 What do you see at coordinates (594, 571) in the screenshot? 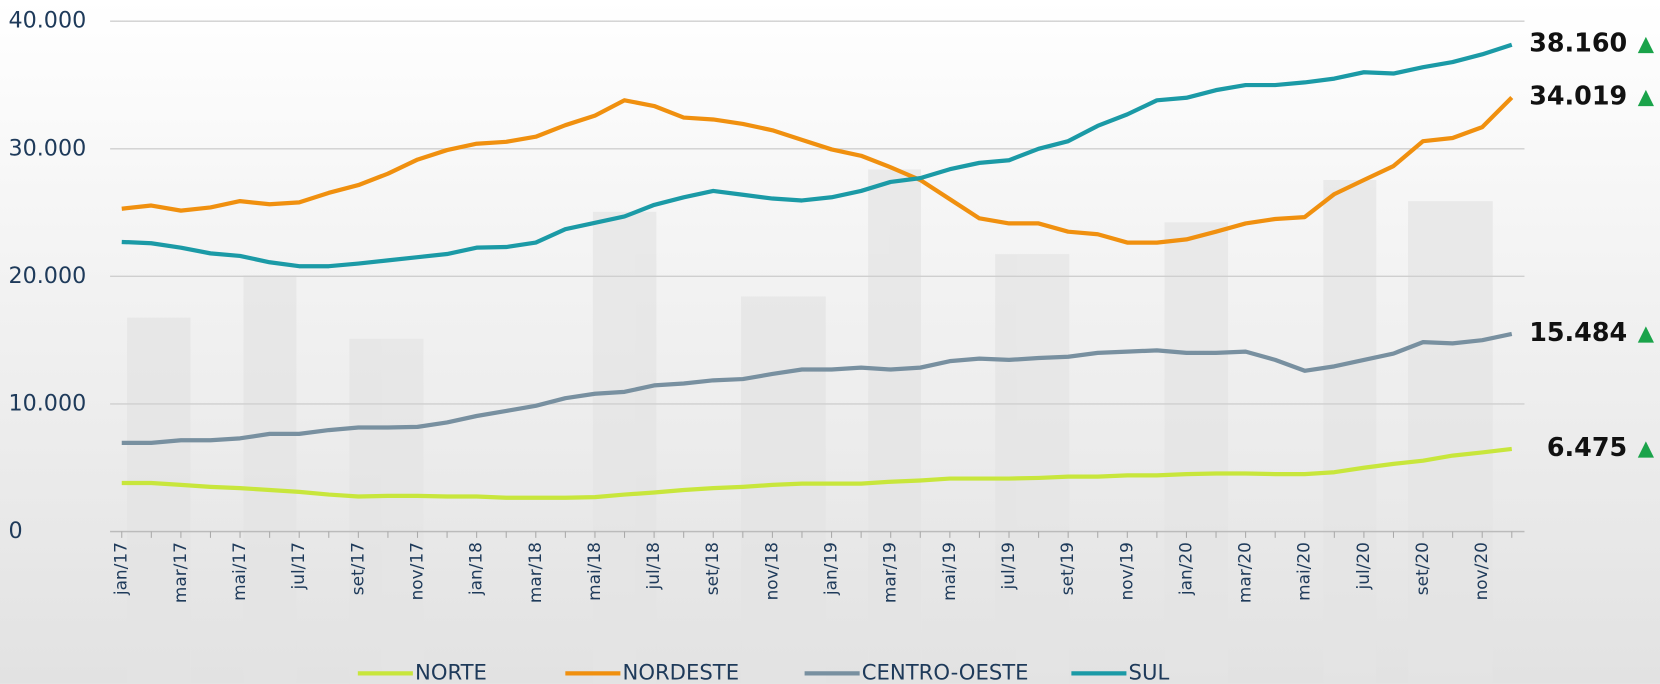
I see `x-tick-label: mai/18` at bounding box center [594, 571].